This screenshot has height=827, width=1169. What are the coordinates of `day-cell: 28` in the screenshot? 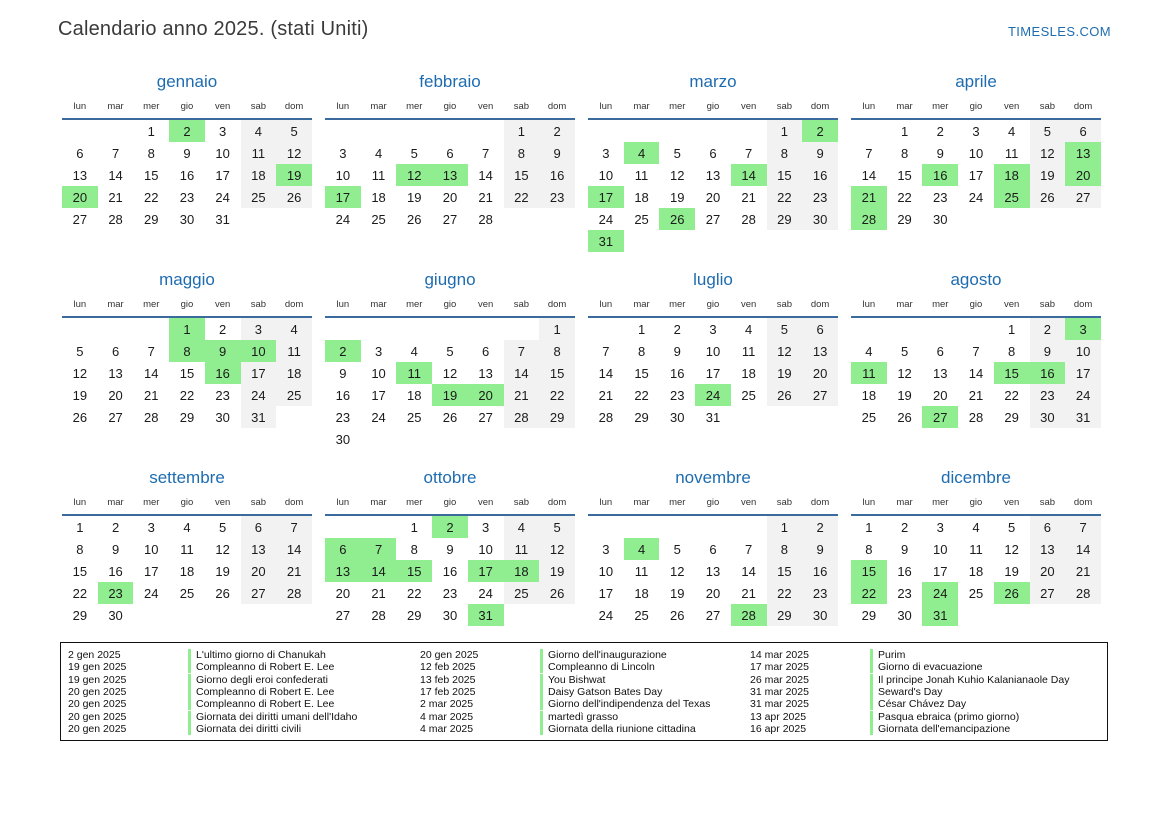 It's located at (748, 219).